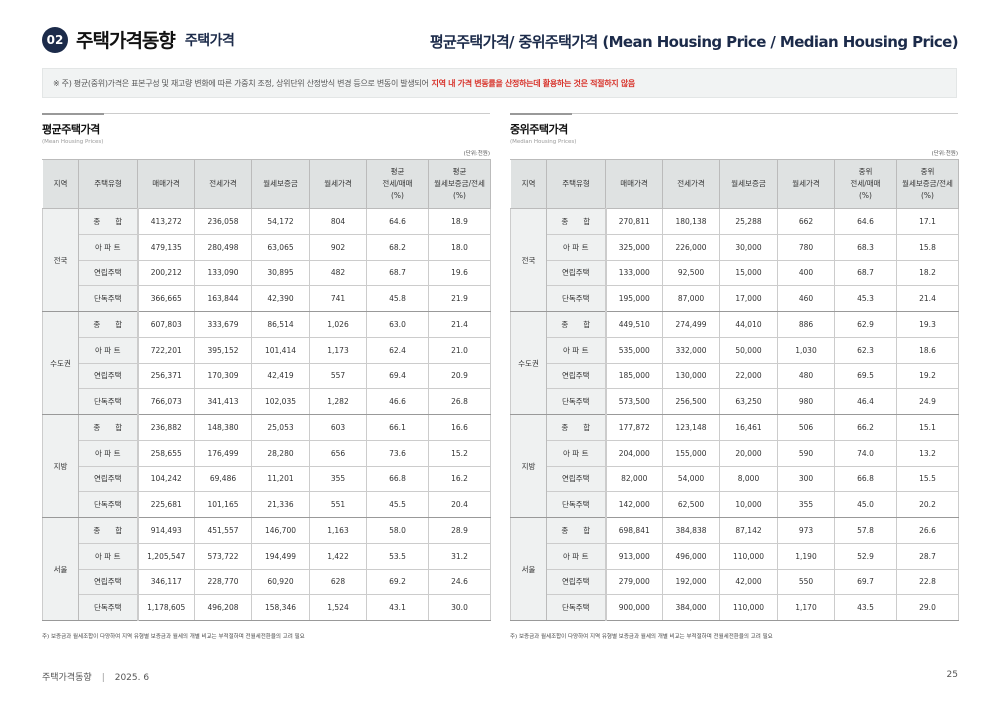  Describe the element at coordinates (266, 135) in the screenshot. I see `mean-section-header: 평균주택가격 (Mean Housing Prices) (단위:천원)` at that location.